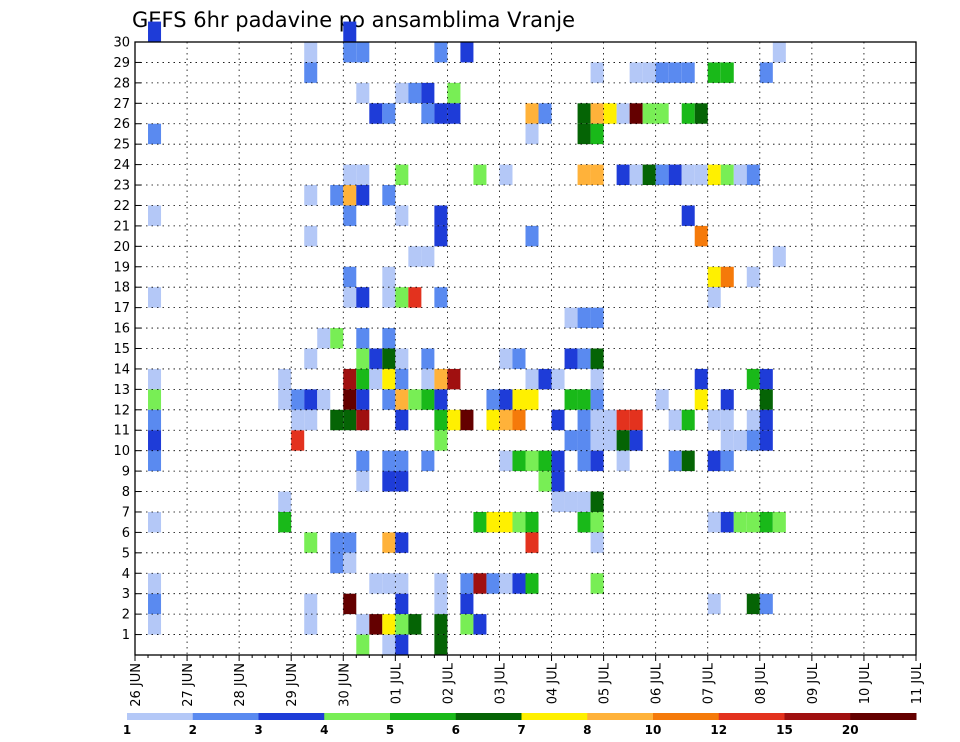 The image size is (960, 742). I want to click on y-tick-label: 20, so click(121, 247).